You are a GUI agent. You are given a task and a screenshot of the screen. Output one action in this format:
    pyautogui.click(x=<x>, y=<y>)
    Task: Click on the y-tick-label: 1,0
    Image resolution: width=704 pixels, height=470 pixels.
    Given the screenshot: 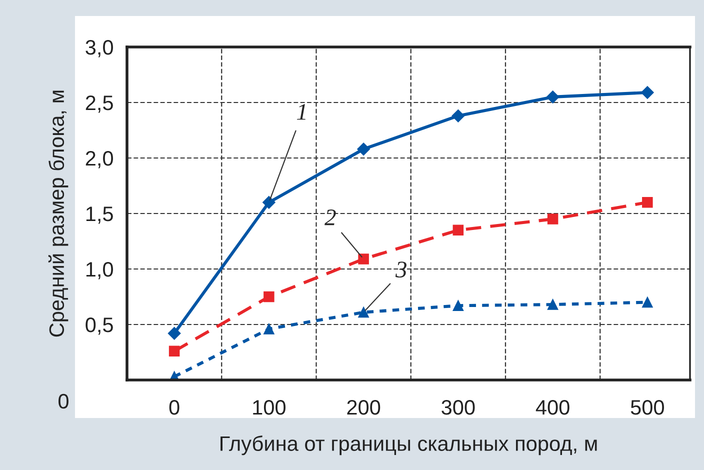 What is the action you would take?
    pyautogui.click(x=99, y=271)
    